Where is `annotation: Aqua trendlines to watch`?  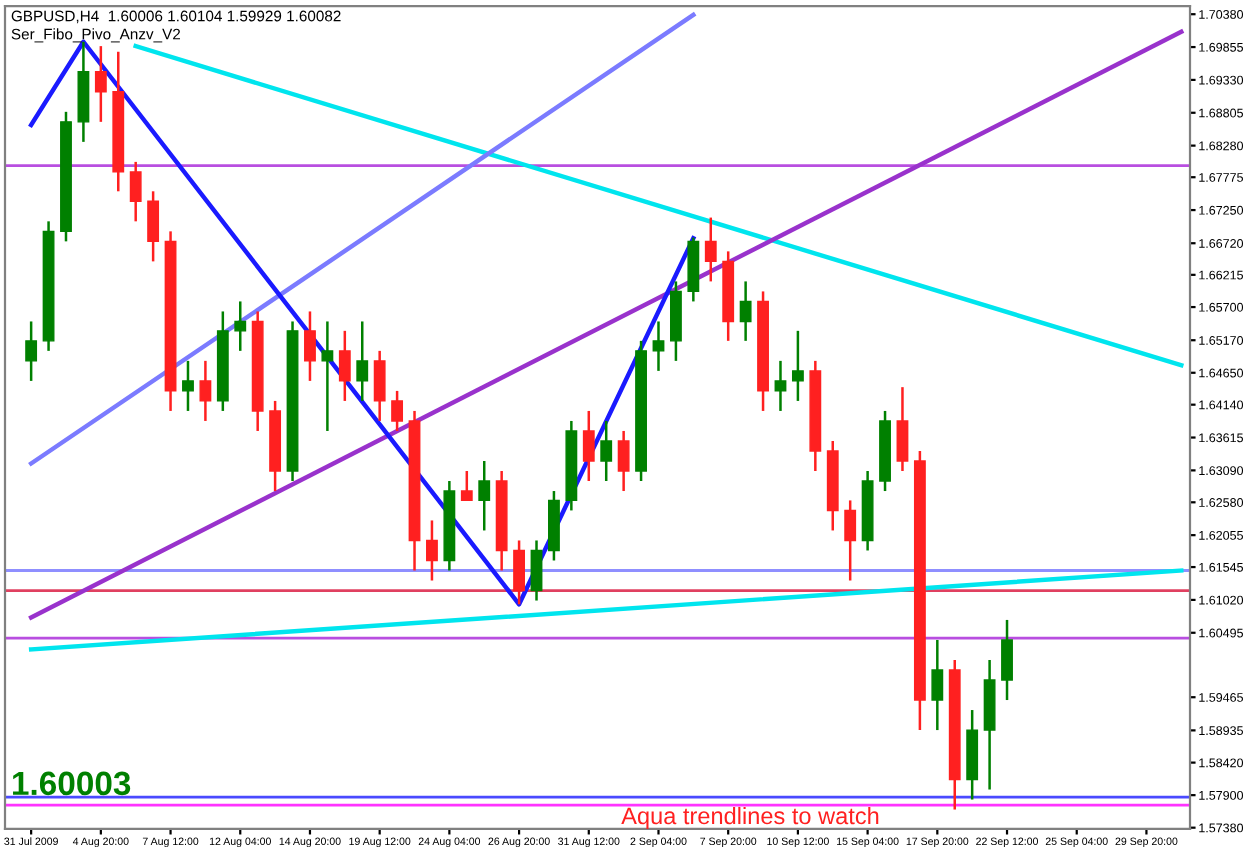 annotation: Aqua trendlines to watch is located at coordinates (750, 817).